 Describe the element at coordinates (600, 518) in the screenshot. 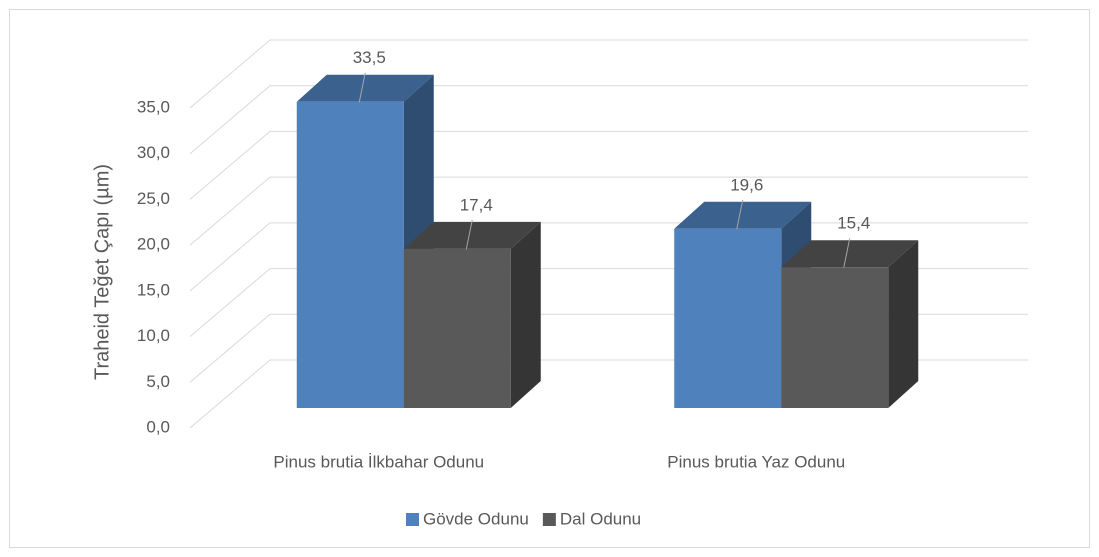

I see `legend-label: Dal Odunu` at that location.